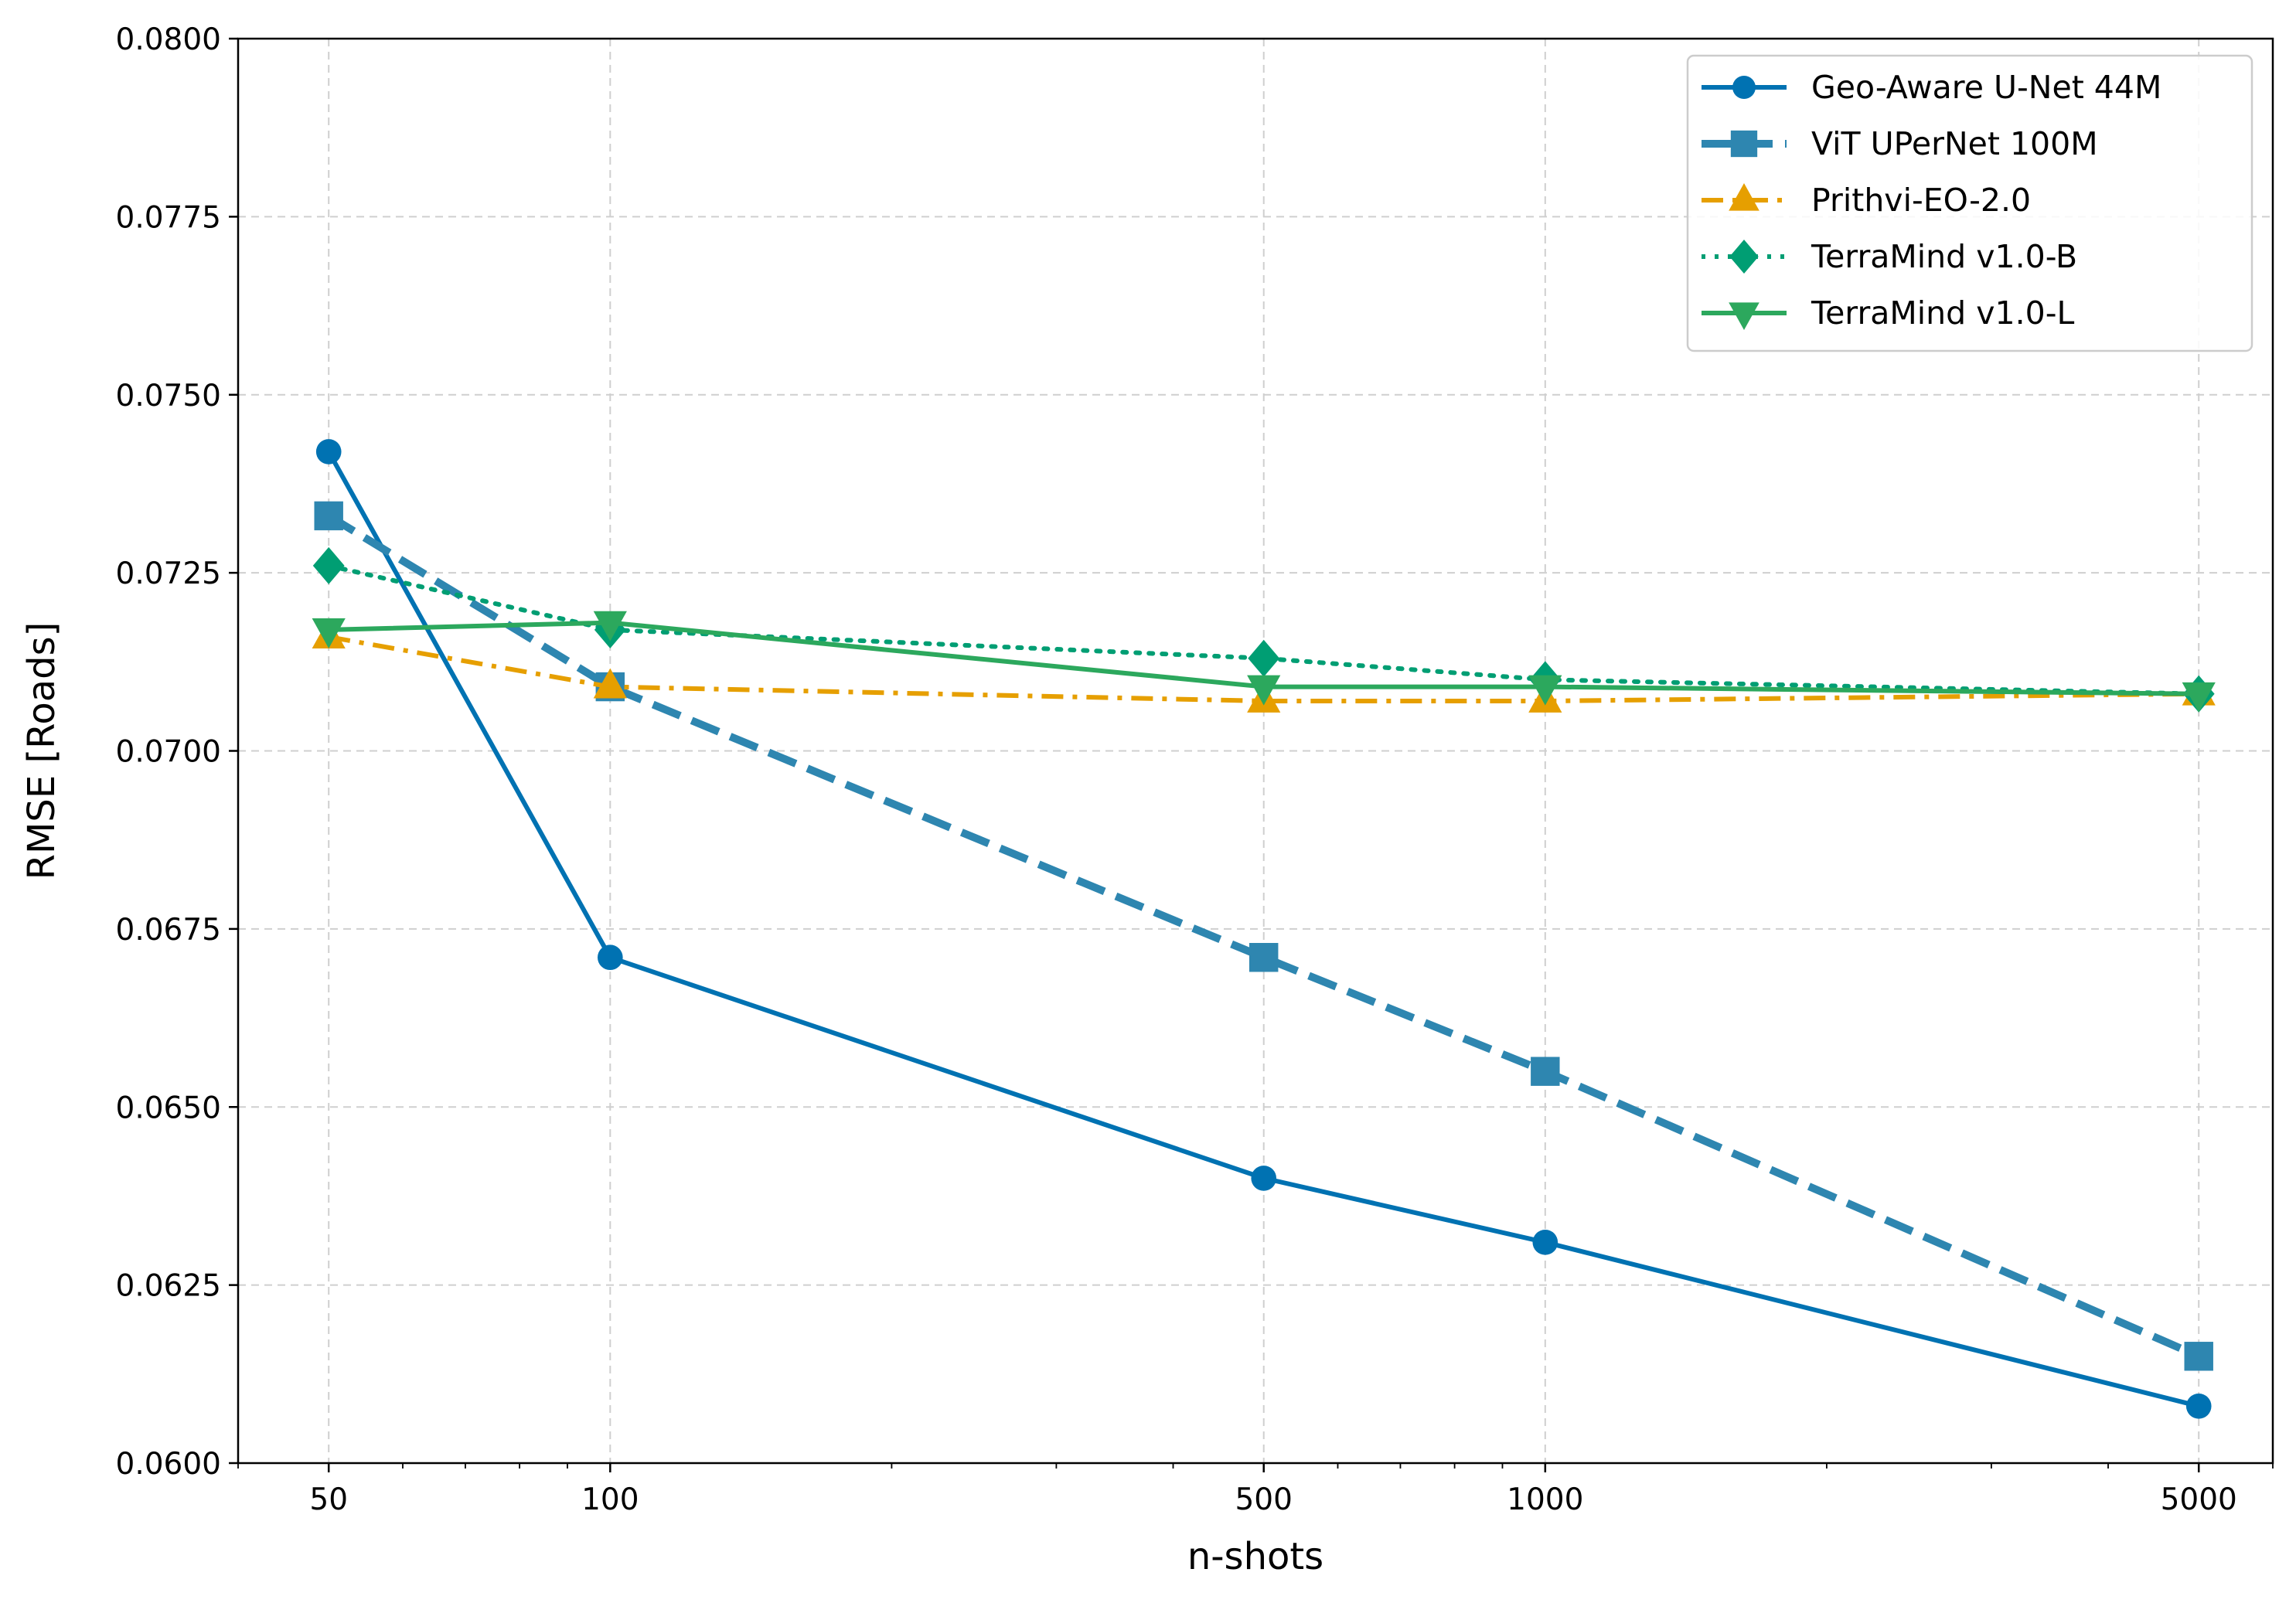 The height and width of the screenshot is (1603, 2296). I want to click on legend-item: ViT UPerNet 100M, so click(1900, 143).